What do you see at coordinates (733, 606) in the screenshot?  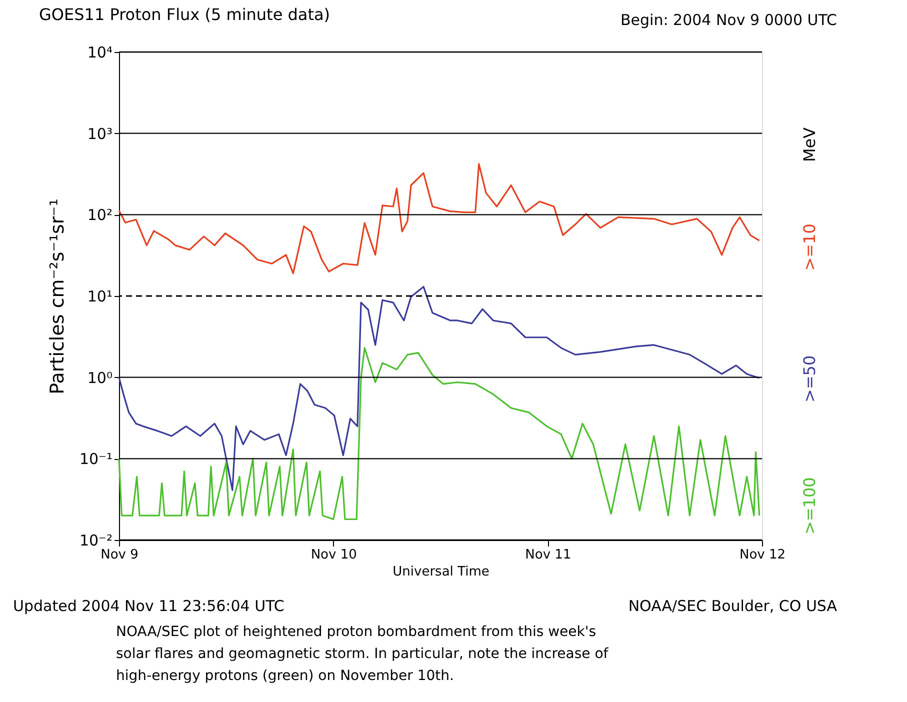 I see `text: NOAA/SEC Boulder, CO USA` at bounding box center [733, 606].